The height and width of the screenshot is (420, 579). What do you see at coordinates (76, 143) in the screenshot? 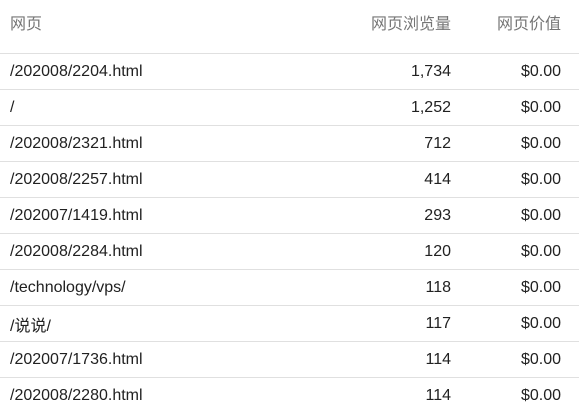
I see `page-link: /202008/2321.html` at bounding box center [76, 143].